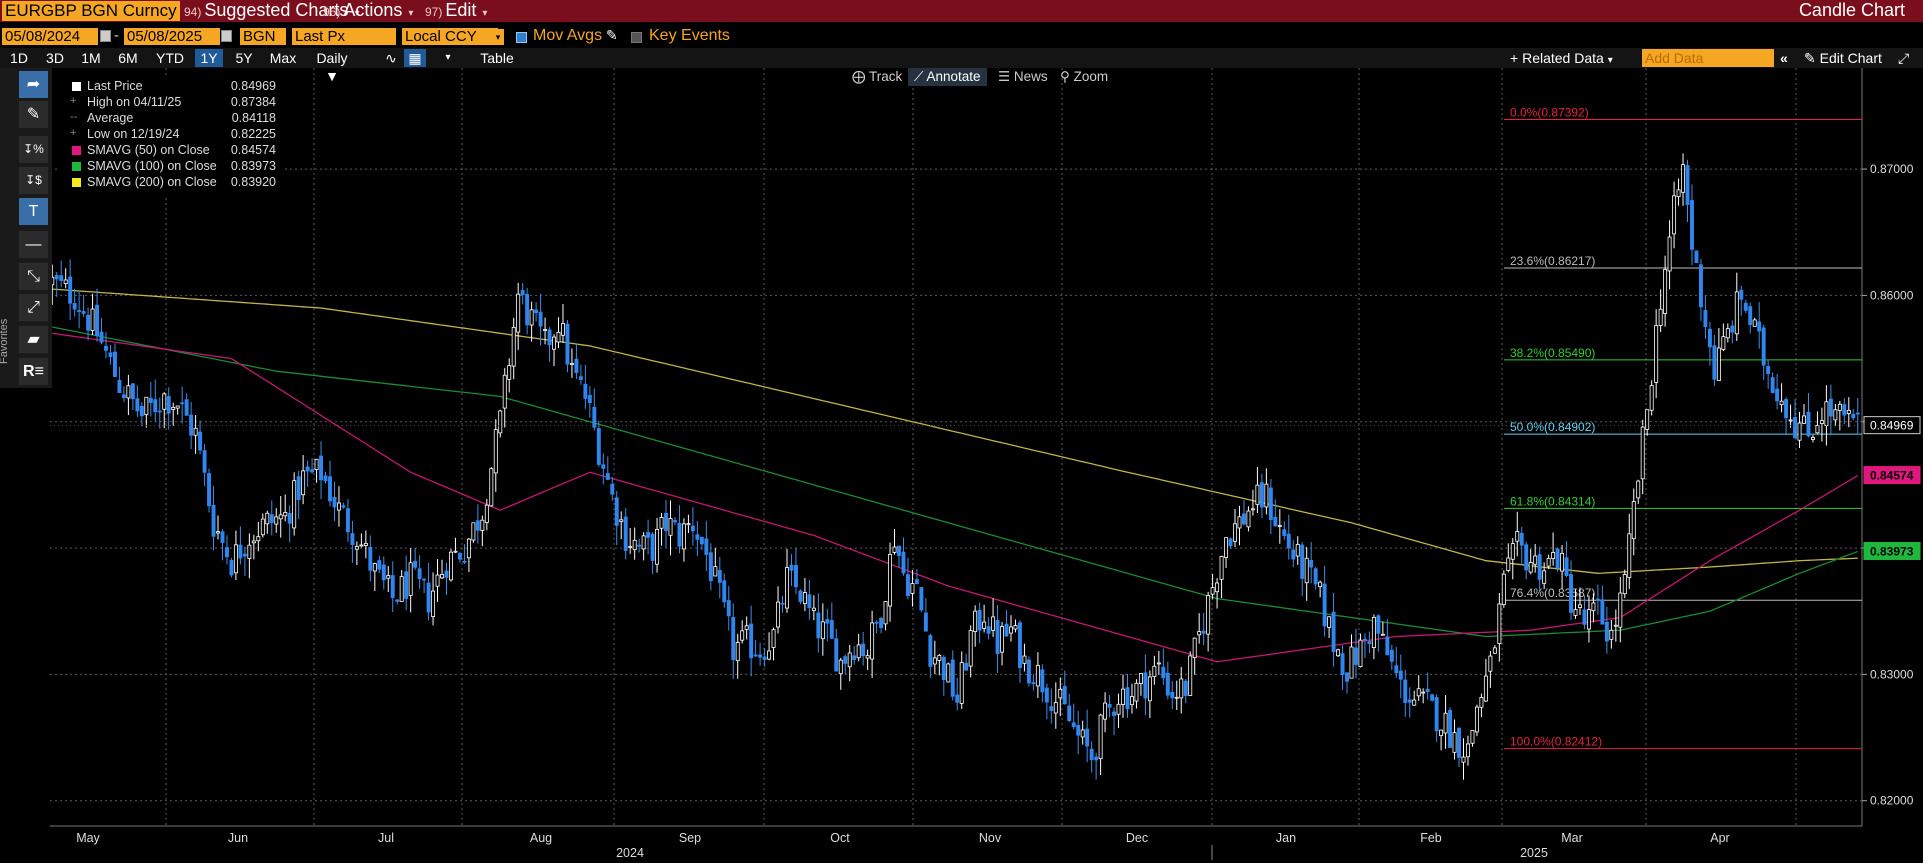 This screenshot has height=863, width=1923. What do you see at coordinates (1708, 58) in the screenshot?
I see `add-data-input: Add Data` at bounding box center [1708, 58].